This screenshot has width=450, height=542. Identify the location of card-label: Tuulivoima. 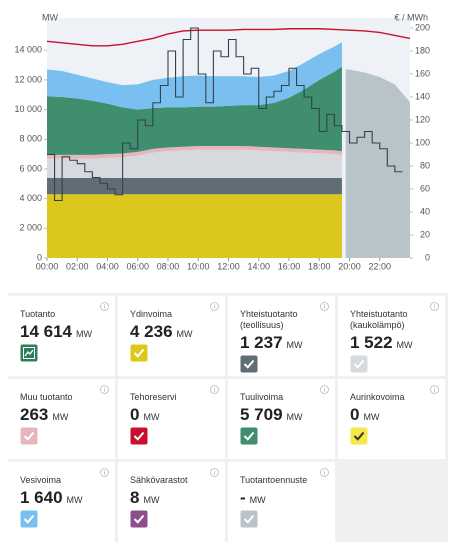
(262, 397).